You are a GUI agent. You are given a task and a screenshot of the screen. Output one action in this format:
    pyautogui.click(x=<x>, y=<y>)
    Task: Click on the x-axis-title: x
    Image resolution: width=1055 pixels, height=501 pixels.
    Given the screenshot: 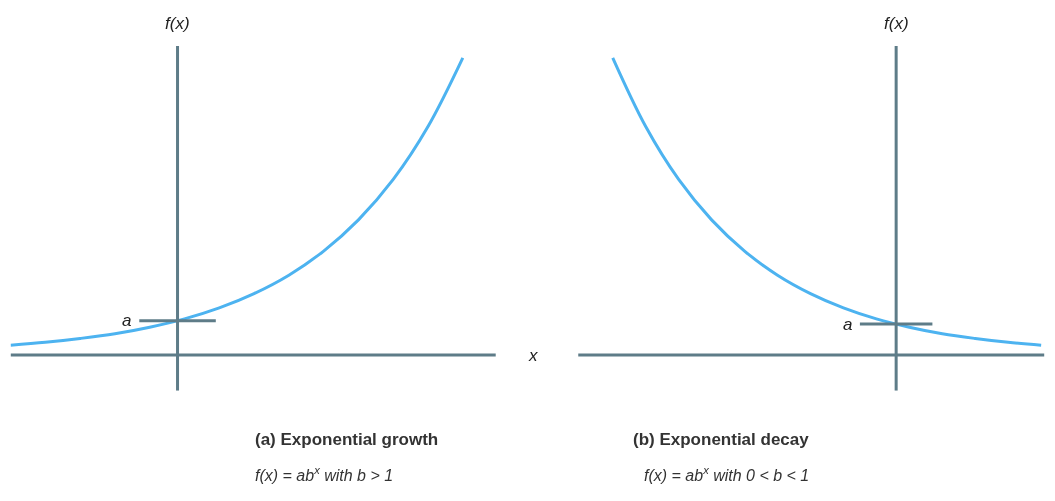 What is the action you would take?
    pyautogui.click(x=533, y=355)
    